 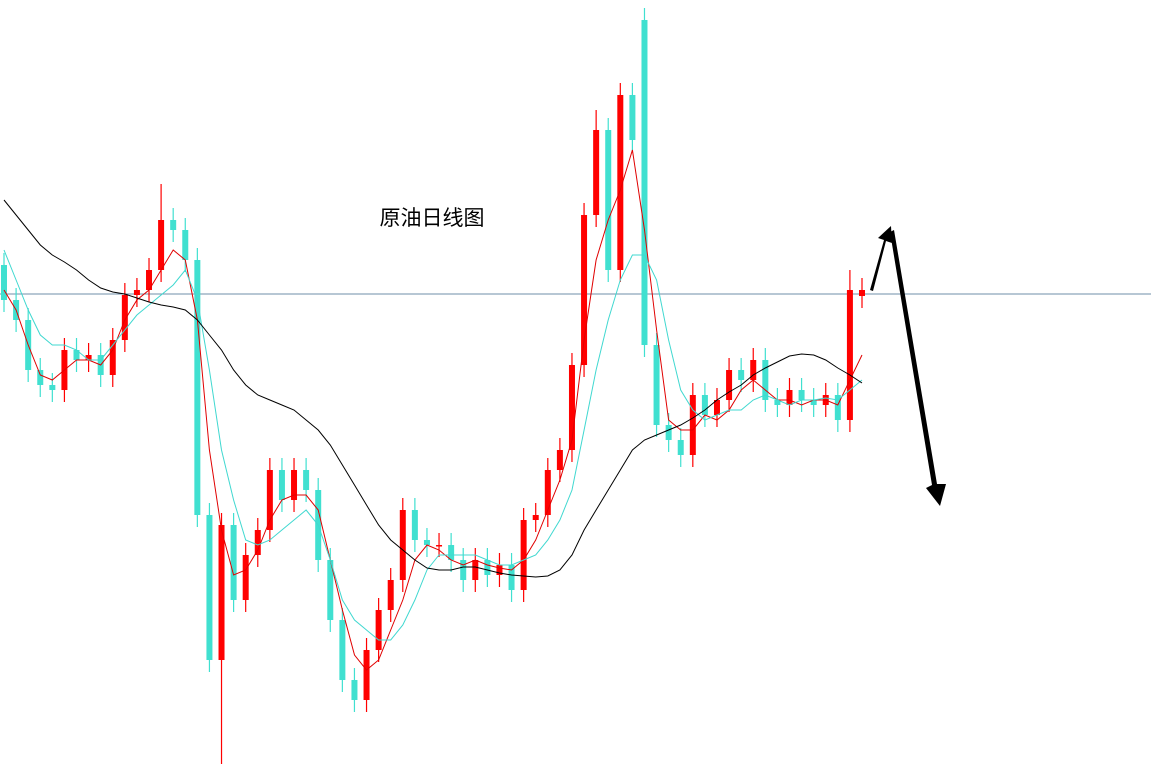 What do you see at coordinates (918, 368) in the screenshot?
I see `arrow-down` at bounding box center [918, 368].